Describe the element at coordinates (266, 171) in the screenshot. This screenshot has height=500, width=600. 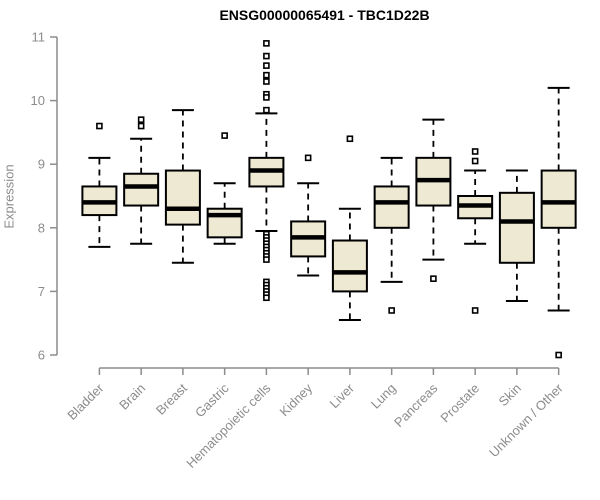
I see `boxplot-hematopoietic-cells` at that location.